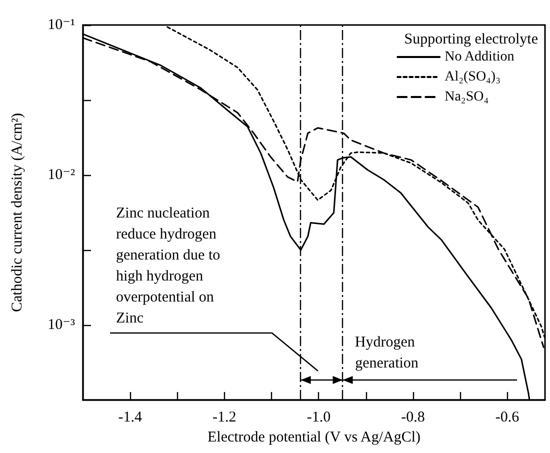  I want to click on legend-label: Na₂SO₄, so click(466, 97).